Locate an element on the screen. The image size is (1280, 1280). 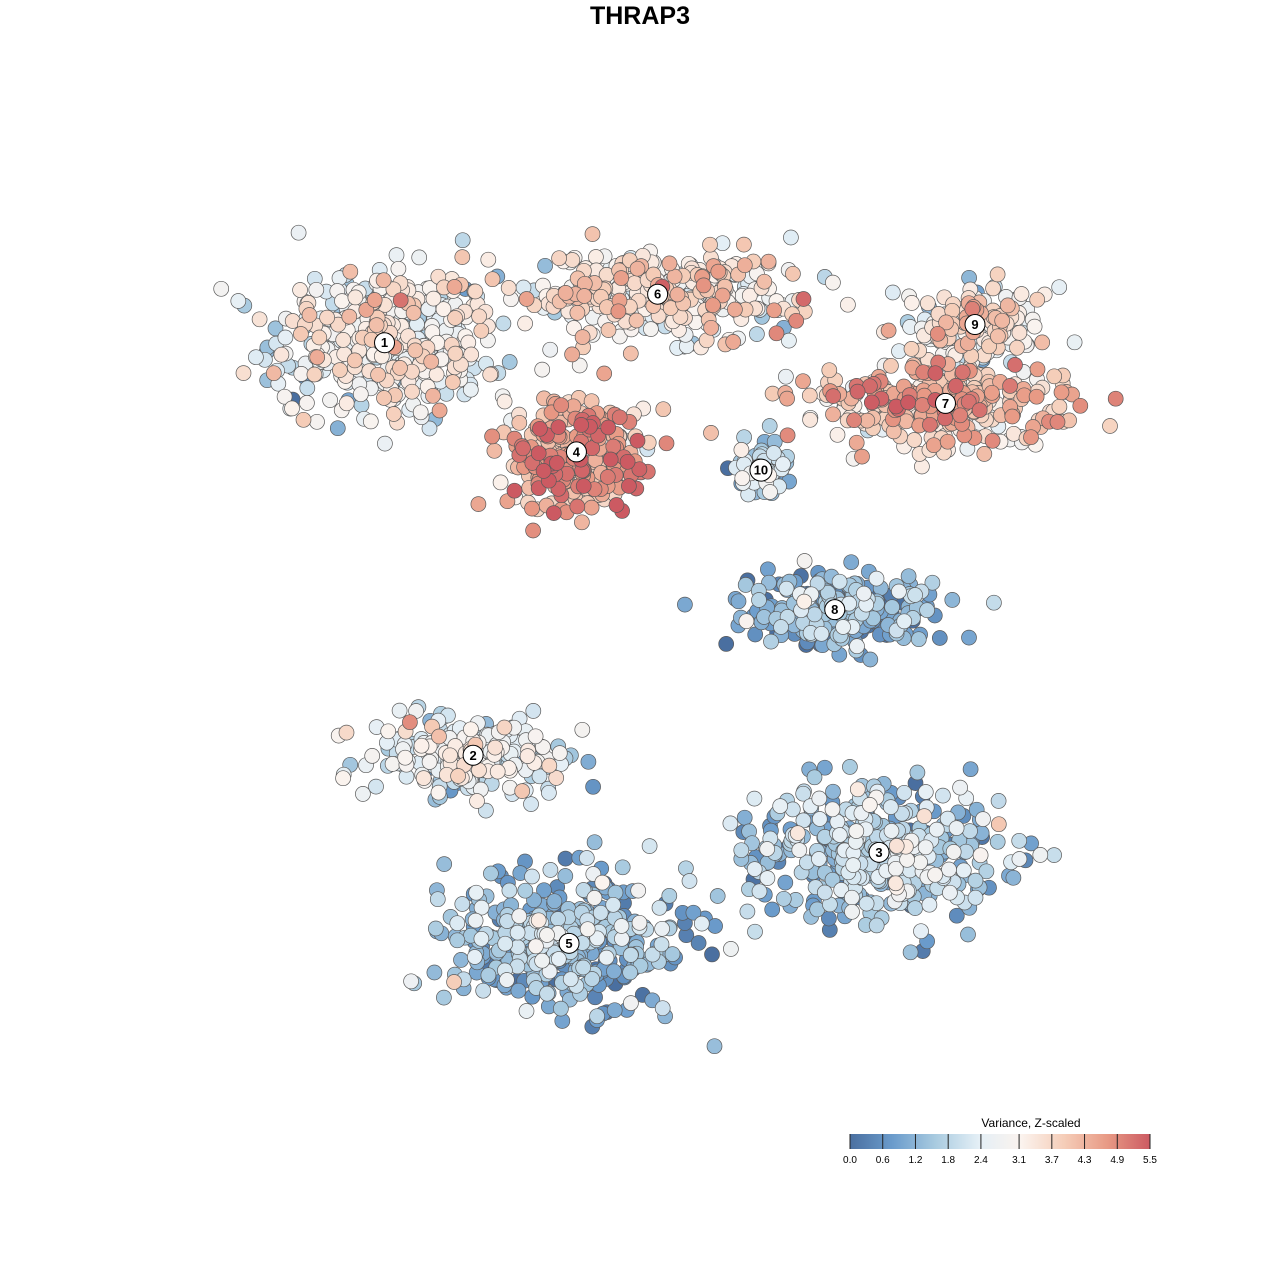
cluster-label: 5 is located at coordinates (569, 943).